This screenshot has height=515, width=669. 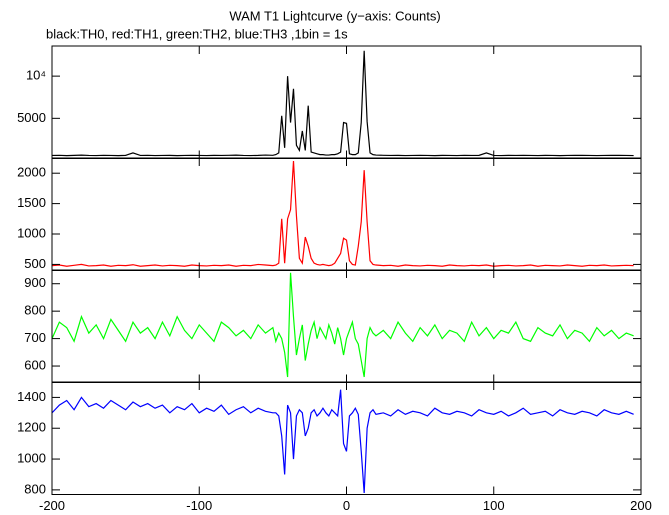 What do you see at coordinates (346, 505) in the screenshot?
I see `x-tick-label: 0` at bounding box center [346, 505].